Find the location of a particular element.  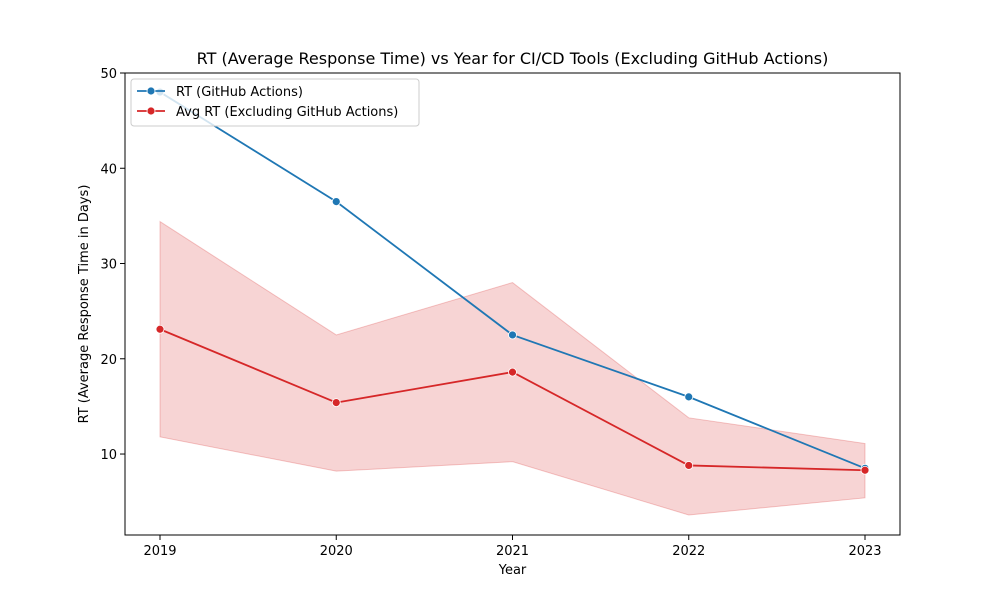

x-tick-label: 2023 is located at coordinates (864, 551).